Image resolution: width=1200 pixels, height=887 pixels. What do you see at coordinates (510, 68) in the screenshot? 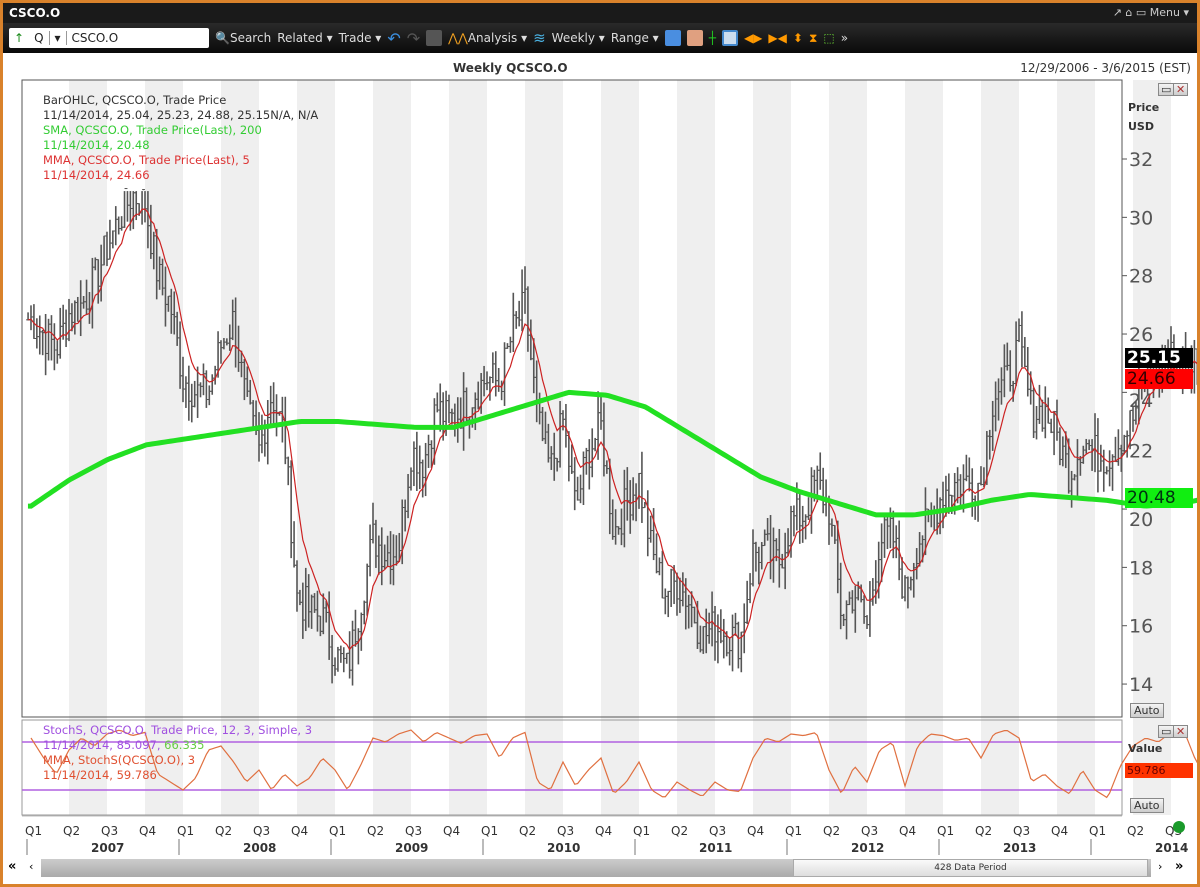
I see `chart-title: Weekly QCSCO.O` at bounding box center [510, 68].